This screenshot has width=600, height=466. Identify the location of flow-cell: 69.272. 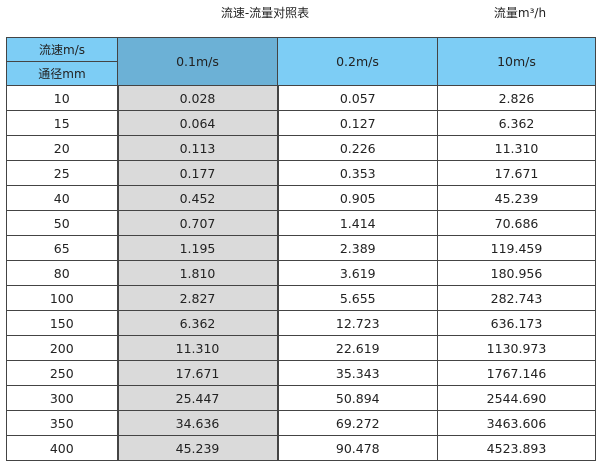
(357, 423).